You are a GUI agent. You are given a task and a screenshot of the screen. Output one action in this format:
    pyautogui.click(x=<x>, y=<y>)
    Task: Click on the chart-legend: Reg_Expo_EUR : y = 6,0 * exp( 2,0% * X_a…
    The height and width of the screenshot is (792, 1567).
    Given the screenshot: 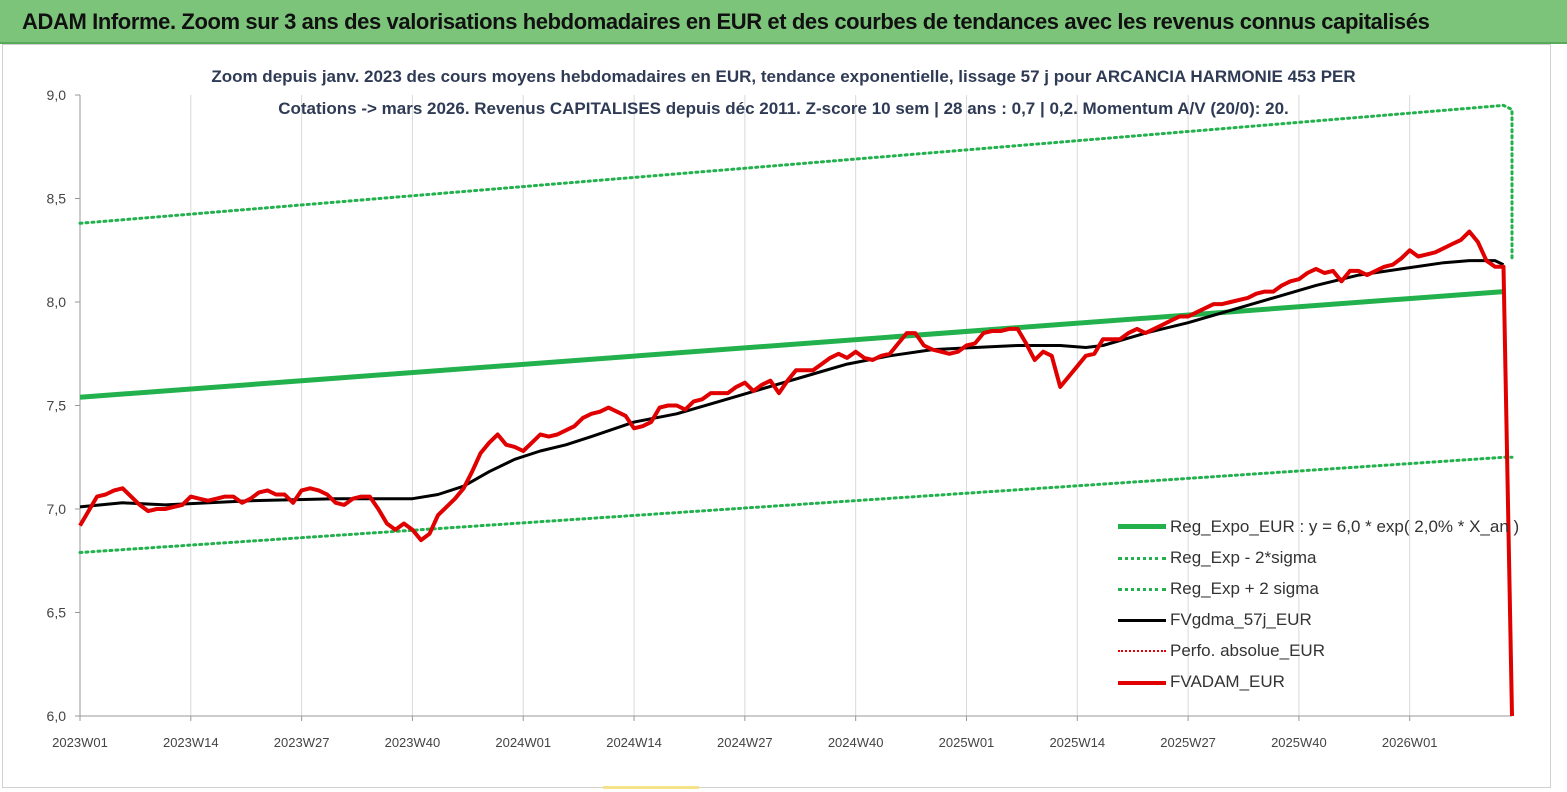 What is the action you would take?
    pyautogui.click(x=1319, y=605)
    